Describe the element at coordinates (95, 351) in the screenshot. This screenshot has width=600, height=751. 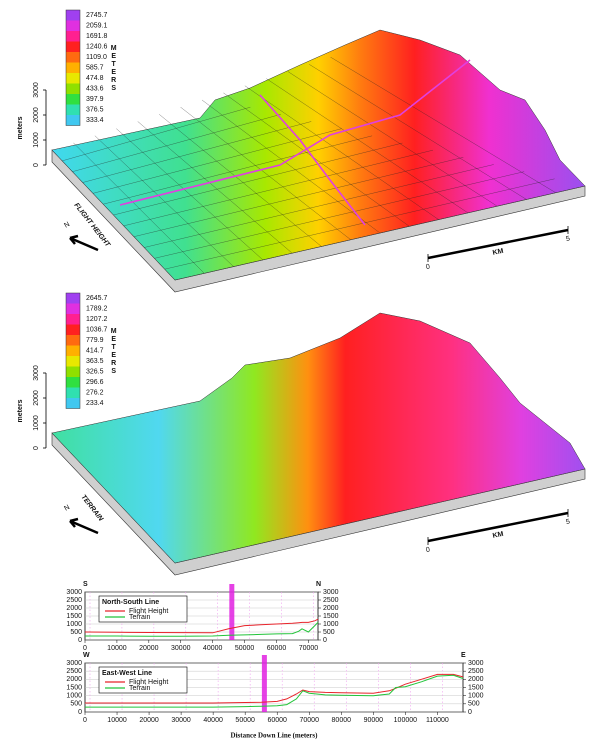
I see `colorbar-label: 414.7` at that location.